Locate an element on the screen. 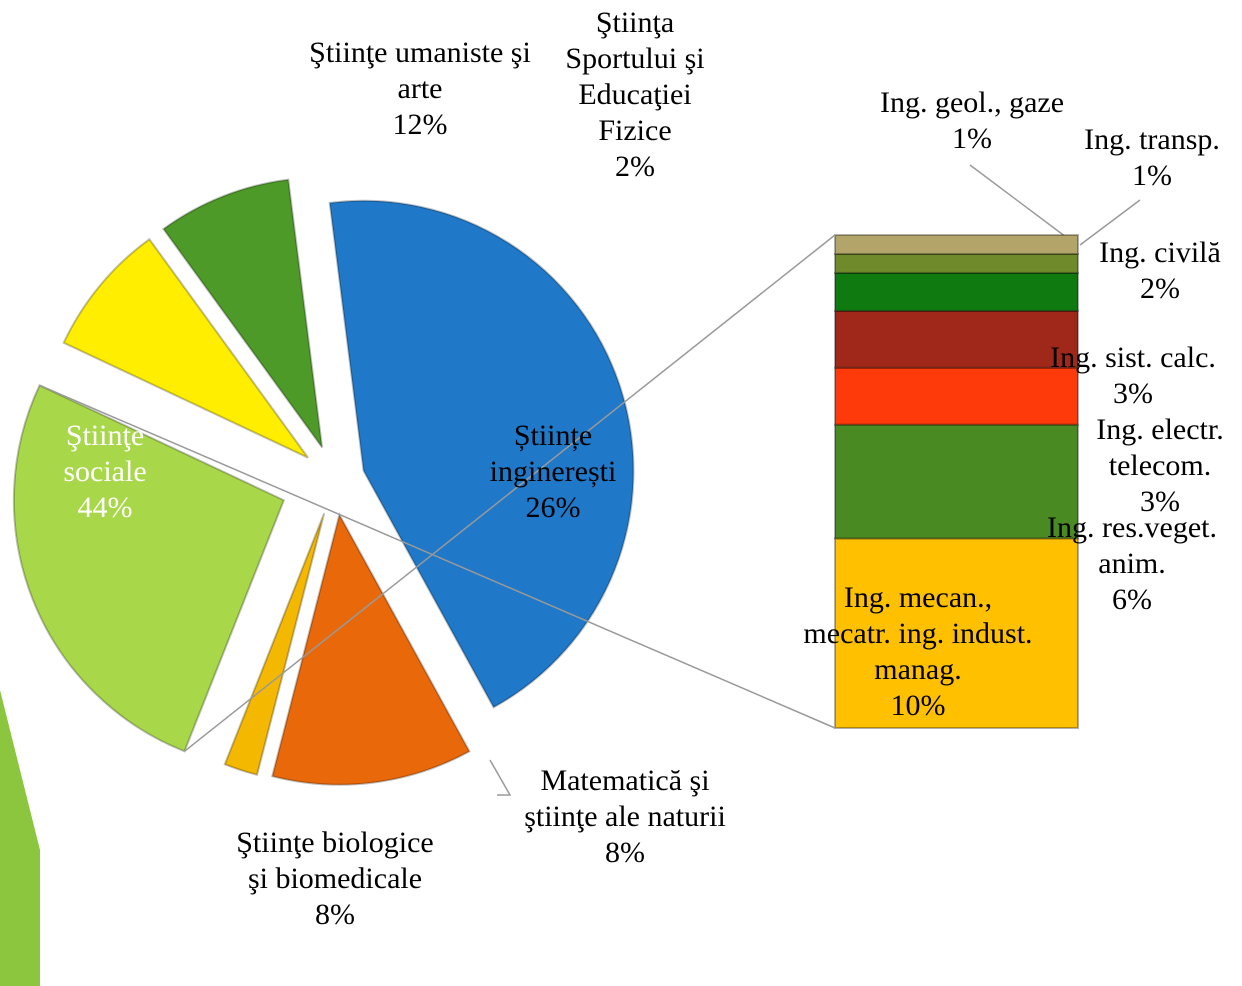 Image resolution: width=1242 pixels, height=986 pixels. data-label: Ing. res.veget. anim. 6% is located at coordinates (1132, 564).